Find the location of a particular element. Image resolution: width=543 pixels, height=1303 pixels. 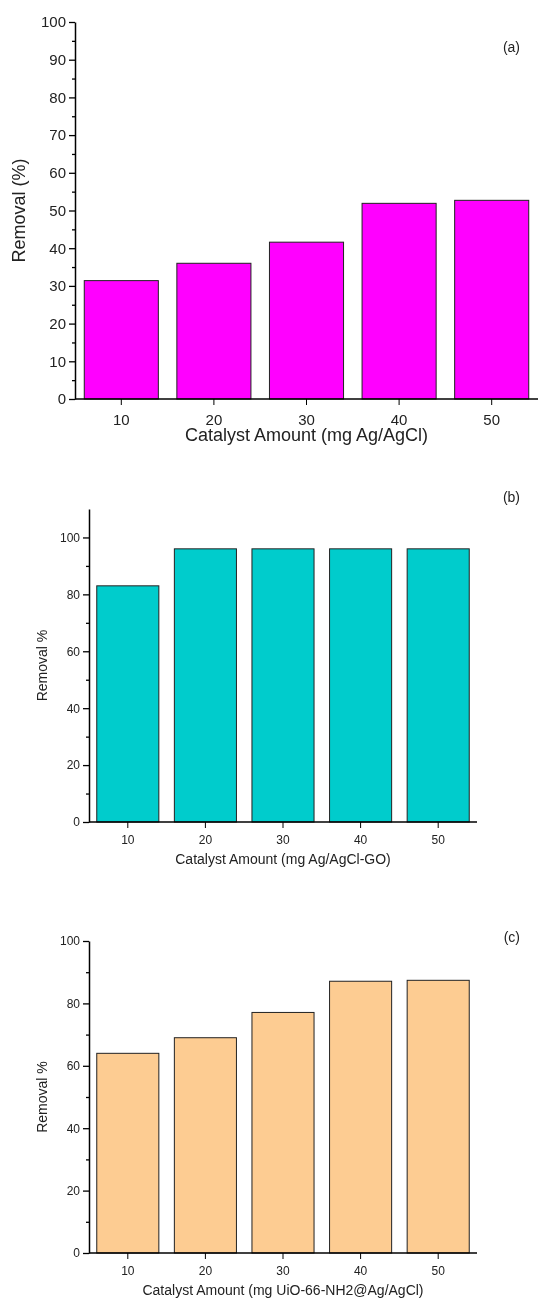

y-tick-label: 50 is located at coordinates (57, 210).